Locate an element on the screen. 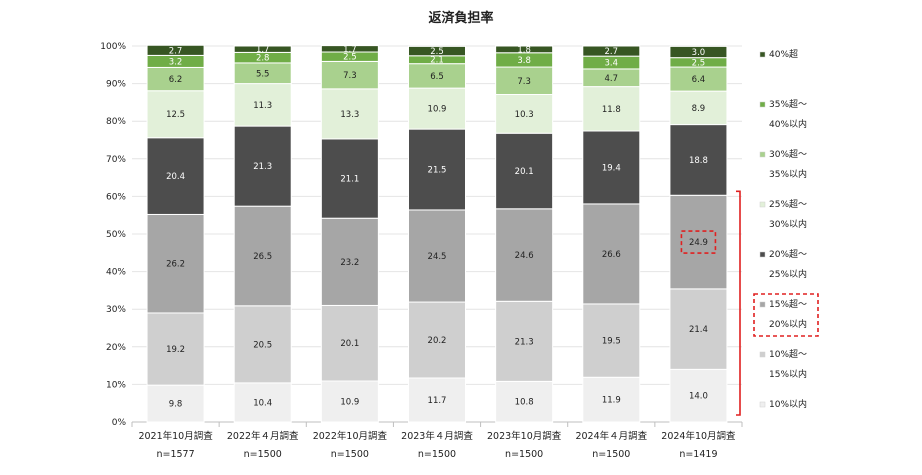 This screenshot has height=475, width=922. data-label: 11.9 is located at coordinates (611, 401).